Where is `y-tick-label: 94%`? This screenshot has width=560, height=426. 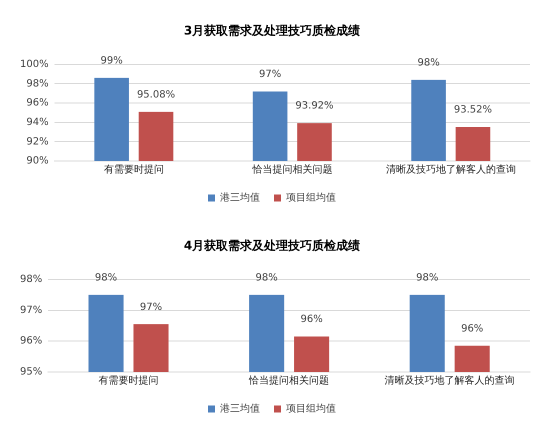
y-tick-label: 94% is located at coordinates (37, 122).